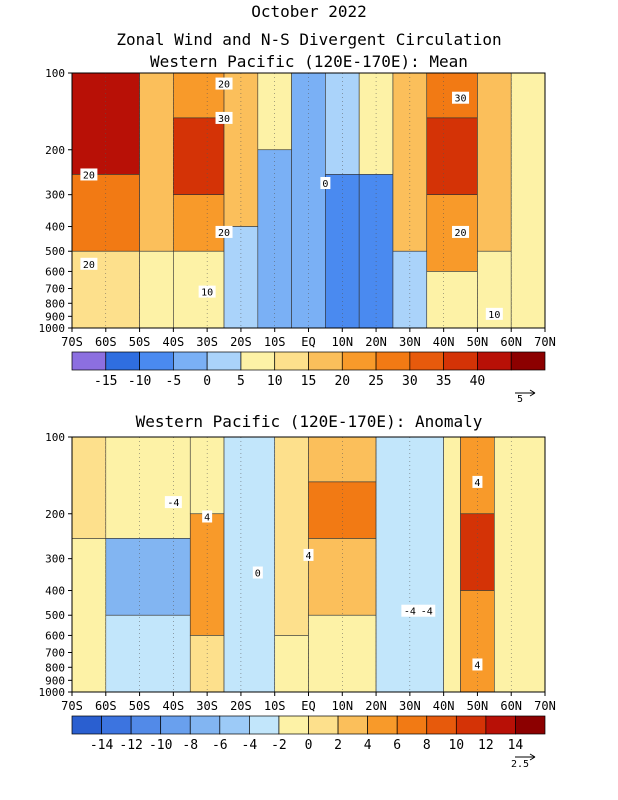 Image resolution: width=618 pixels, height=800 pixels. I want to click on x-tick-label: 50S, so click(140, 706).